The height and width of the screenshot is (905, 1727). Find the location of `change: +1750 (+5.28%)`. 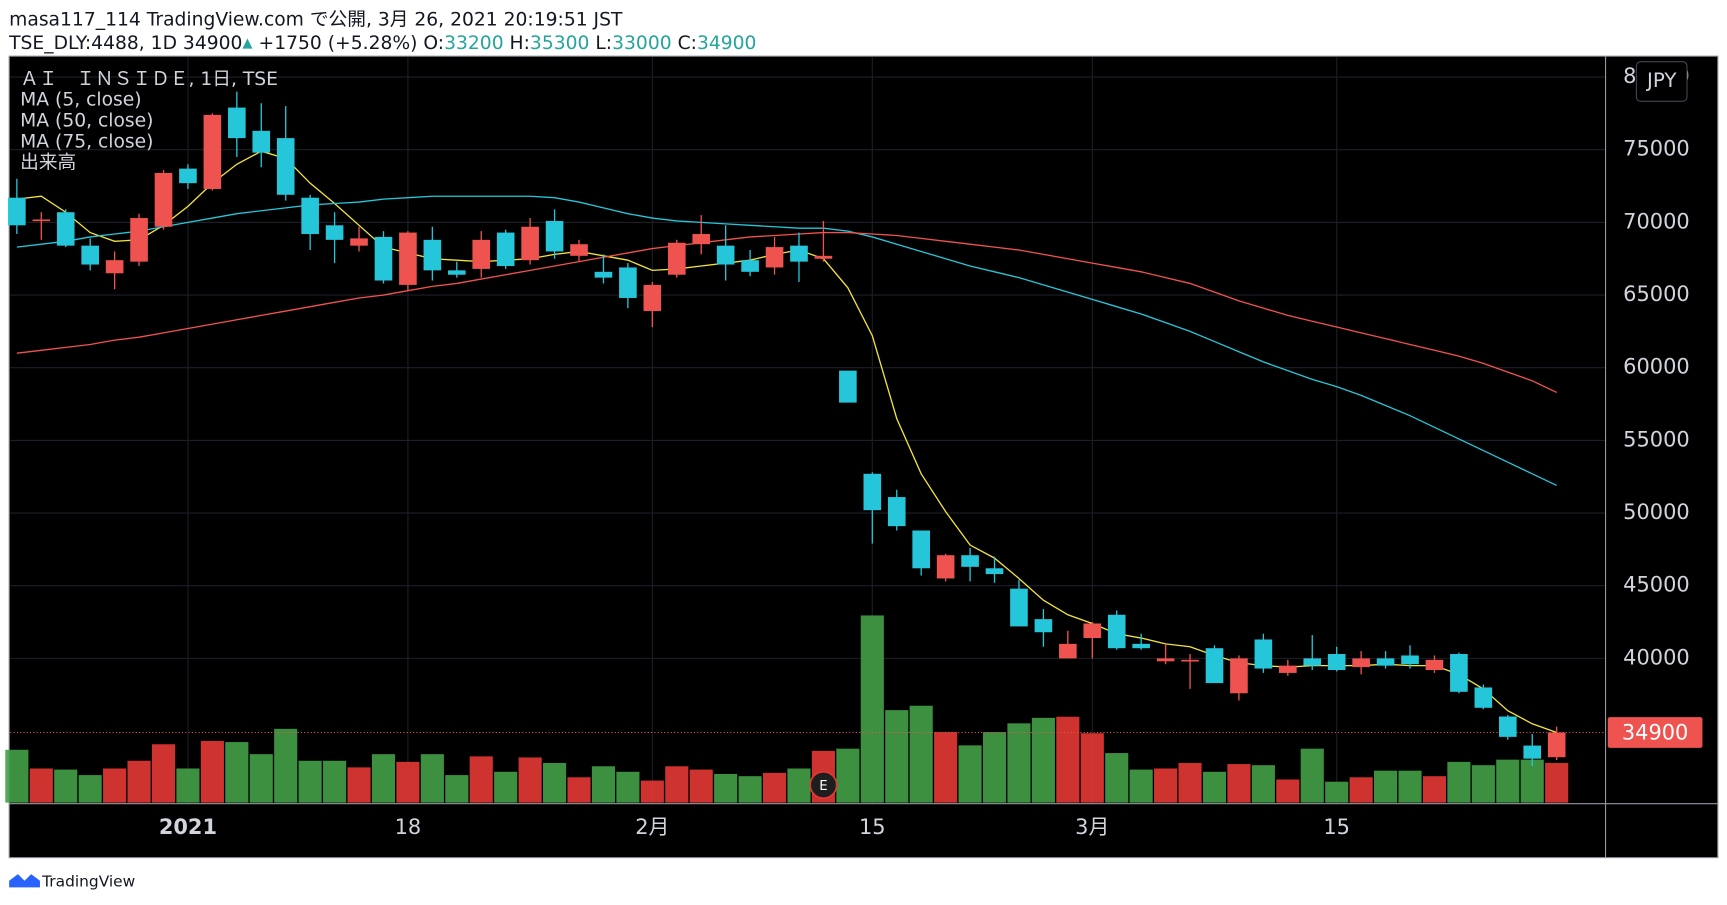

change: +1750 (+5.28%) is located at coordinates (338, 42).